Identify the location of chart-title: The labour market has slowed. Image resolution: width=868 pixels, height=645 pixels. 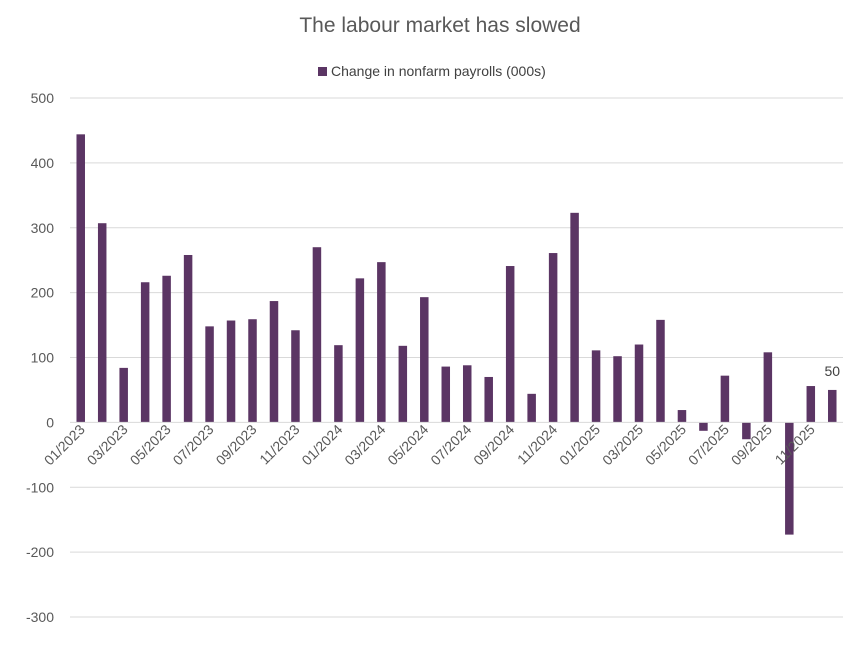
(440, 25).